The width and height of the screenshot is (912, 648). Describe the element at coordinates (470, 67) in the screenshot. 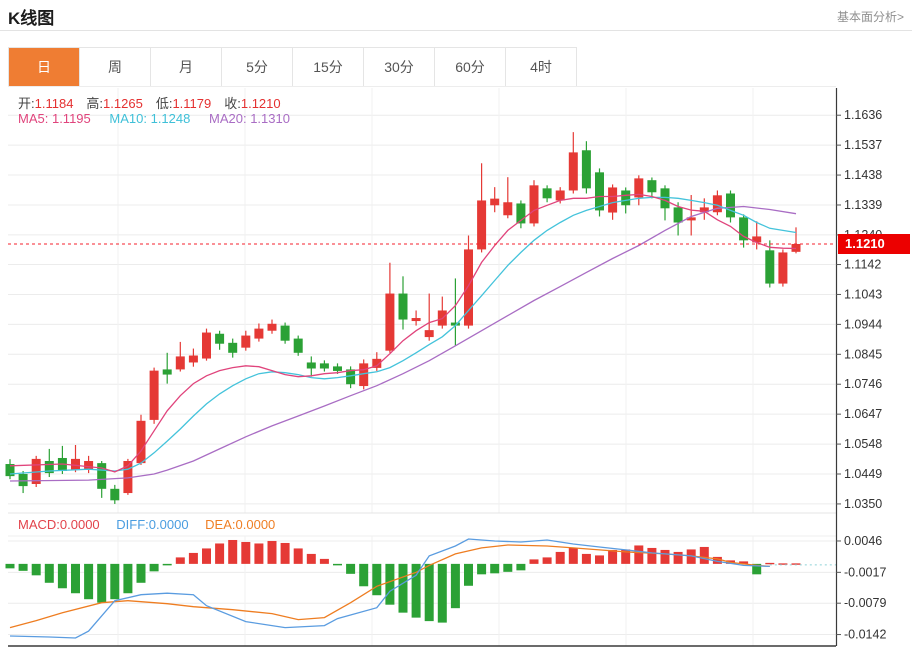

I see `tab-60min: 60分` at that location.